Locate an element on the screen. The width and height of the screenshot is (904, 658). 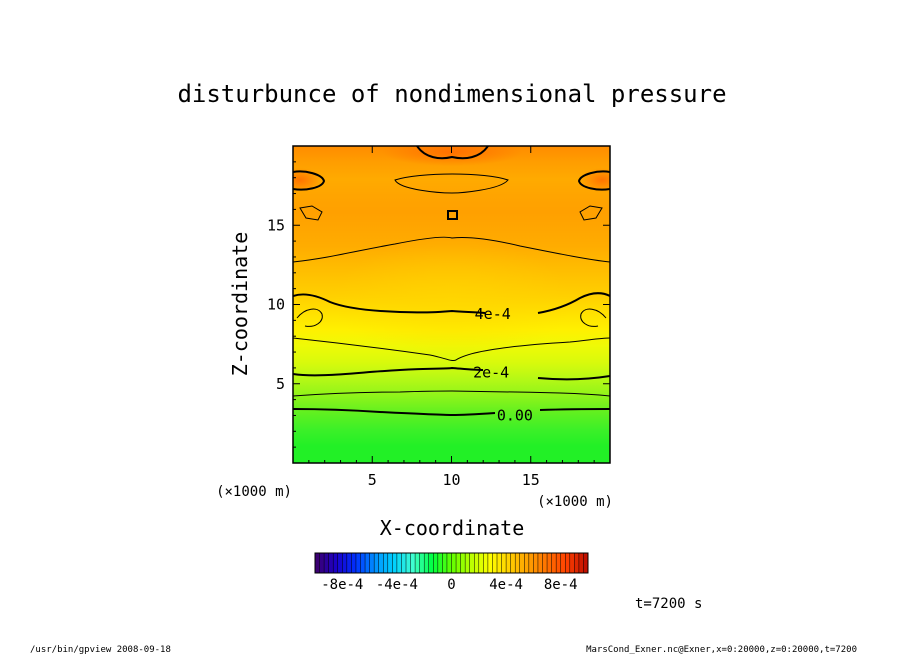
time-label: t=7200 s is located at coordinates (668, 604).